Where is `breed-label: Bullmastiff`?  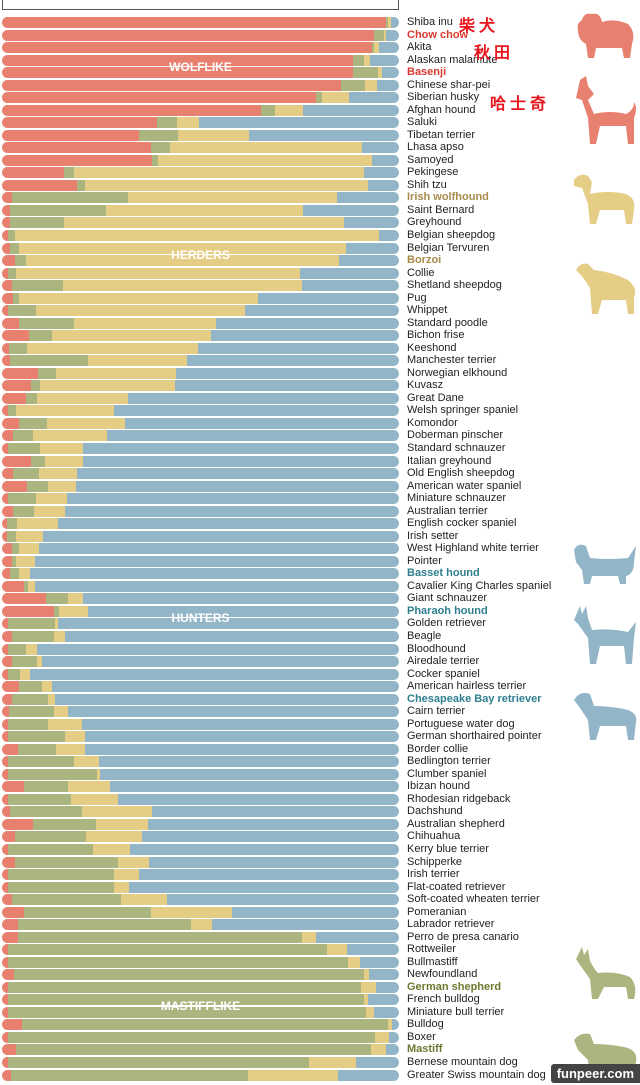
breed-label: Bullmastiff is located at coordinates (432, 961).